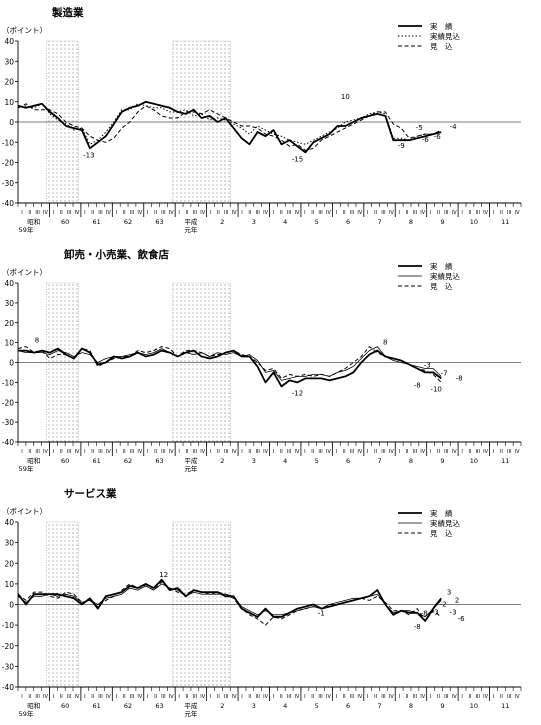 The image size is (541, 725). I want to click on year-label: 60, so click(65, 222).